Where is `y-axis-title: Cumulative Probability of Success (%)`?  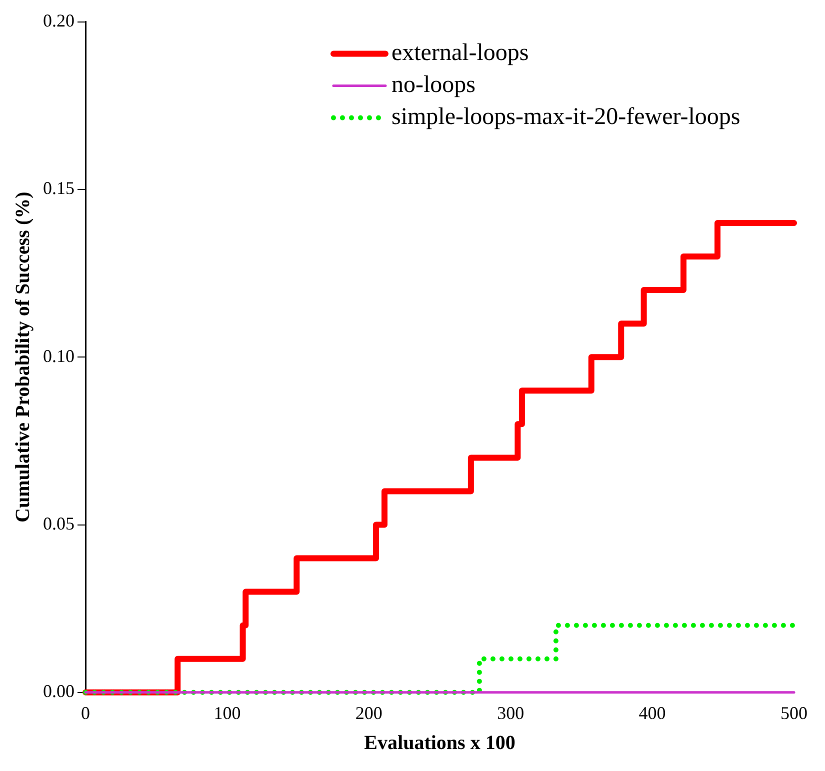 y-axis-title: Cumulative Probability of Success (%) is located at coordinates (23, 357).